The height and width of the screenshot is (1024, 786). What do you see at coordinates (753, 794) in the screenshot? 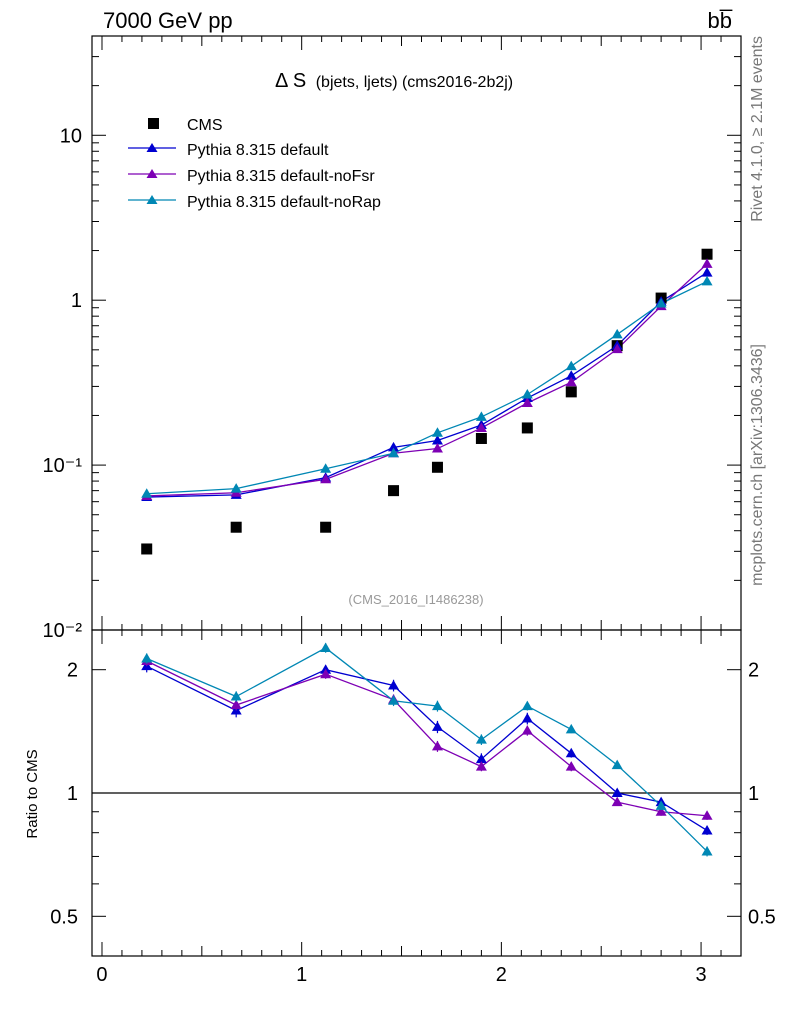
I see `ratio-y-tick-label-right: 1` at bounding box center [753, 794].